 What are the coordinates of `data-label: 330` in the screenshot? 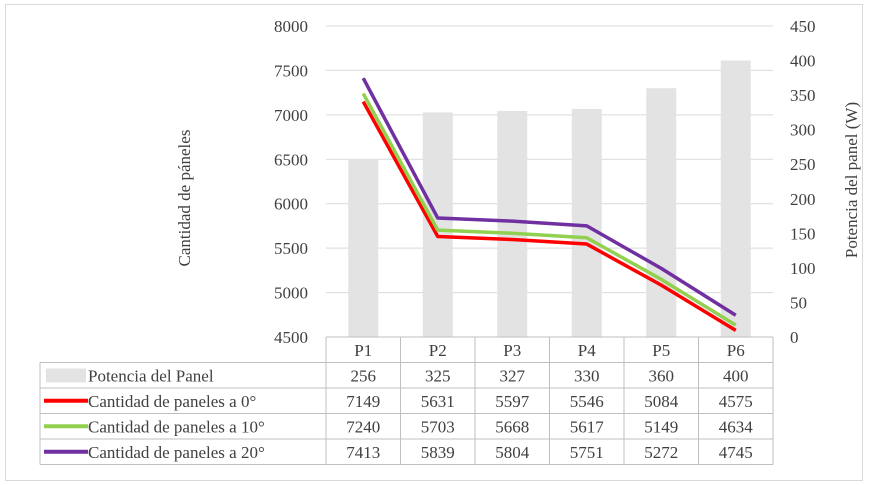 It's located at (587, 375).